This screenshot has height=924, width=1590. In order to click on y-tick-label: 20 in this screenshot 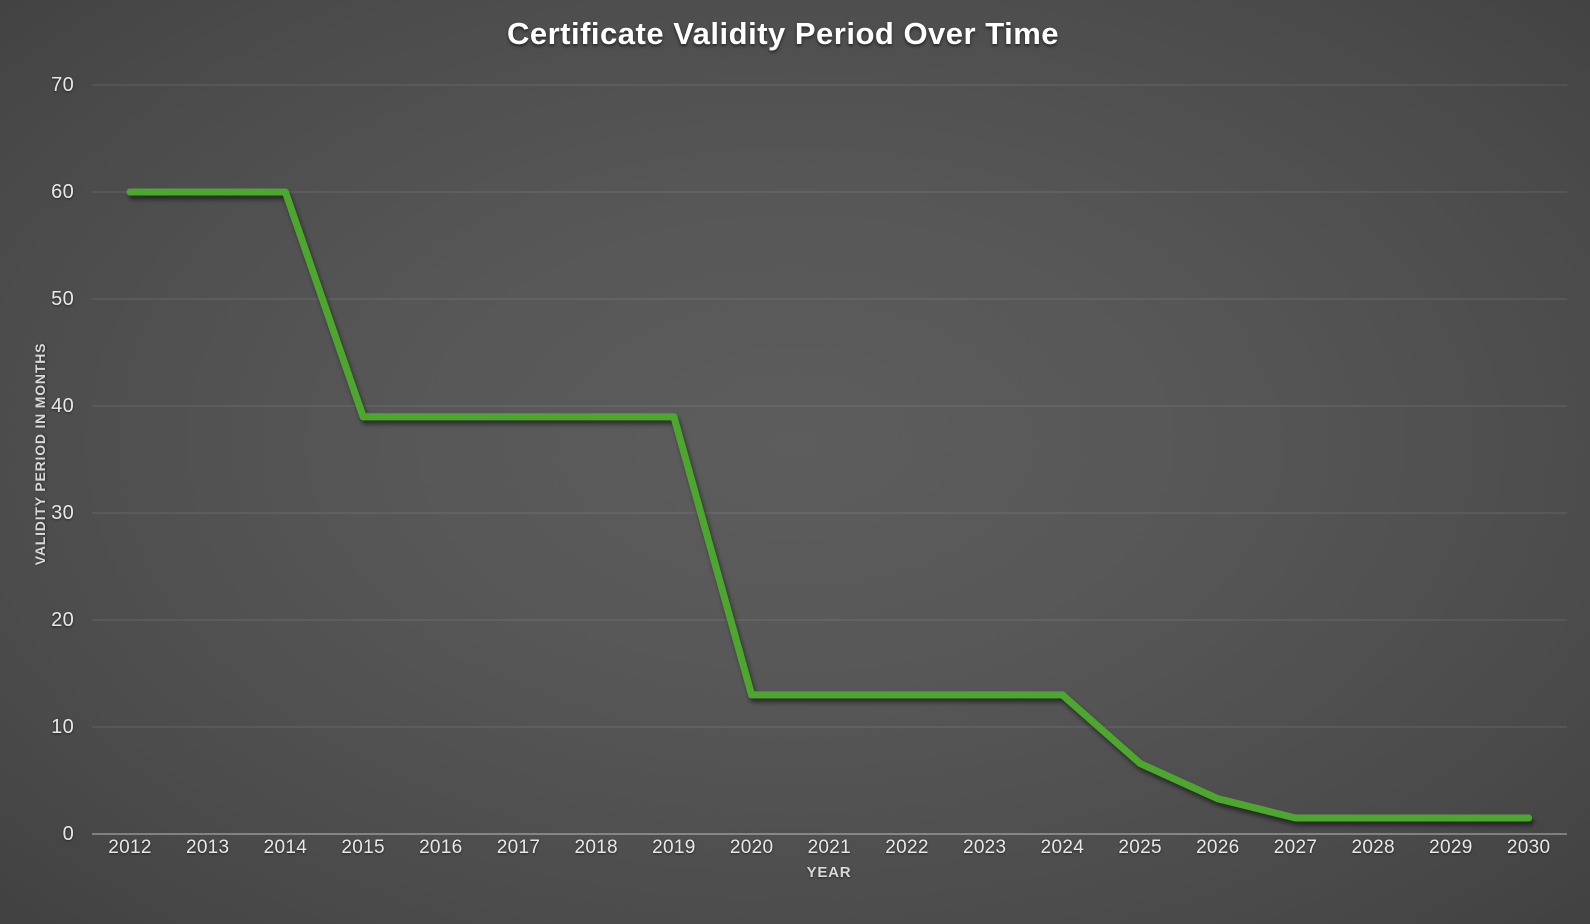, I will do `click(62, 620)`.